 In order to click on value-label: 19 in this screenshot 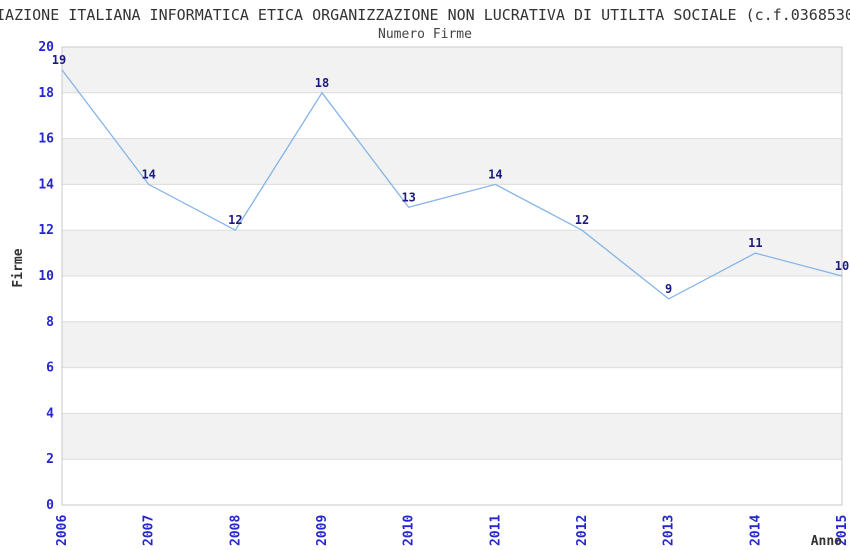, I will do `click(59, 60)`.